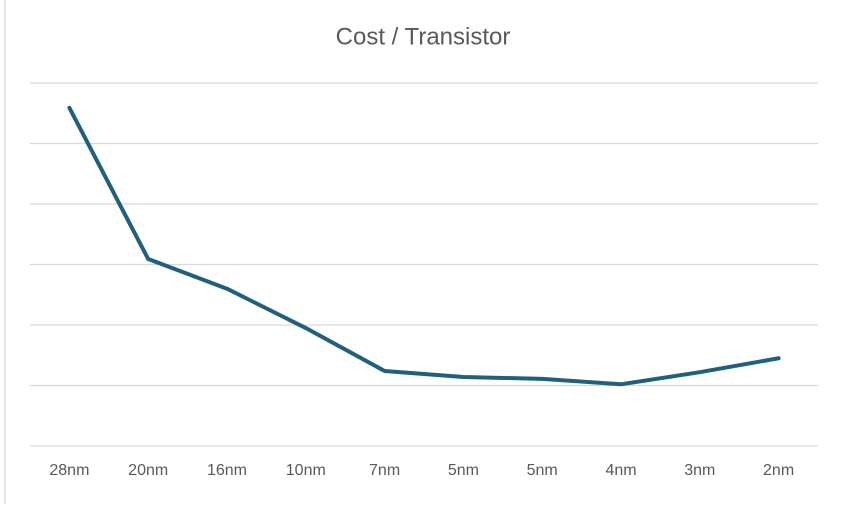 The width and height of the screenshot is (847, 509). I want to click on x-tick-label: 7nm, so click(384, 470).